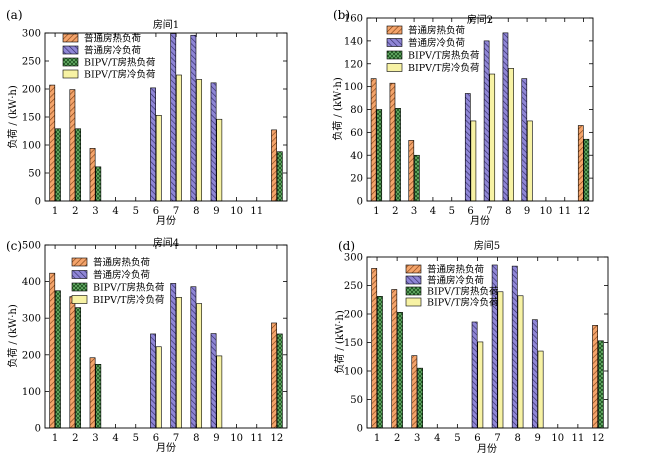  I want to click on legend-label-heat-bipv: BIPV/T房热负荷, so click(120, 63).